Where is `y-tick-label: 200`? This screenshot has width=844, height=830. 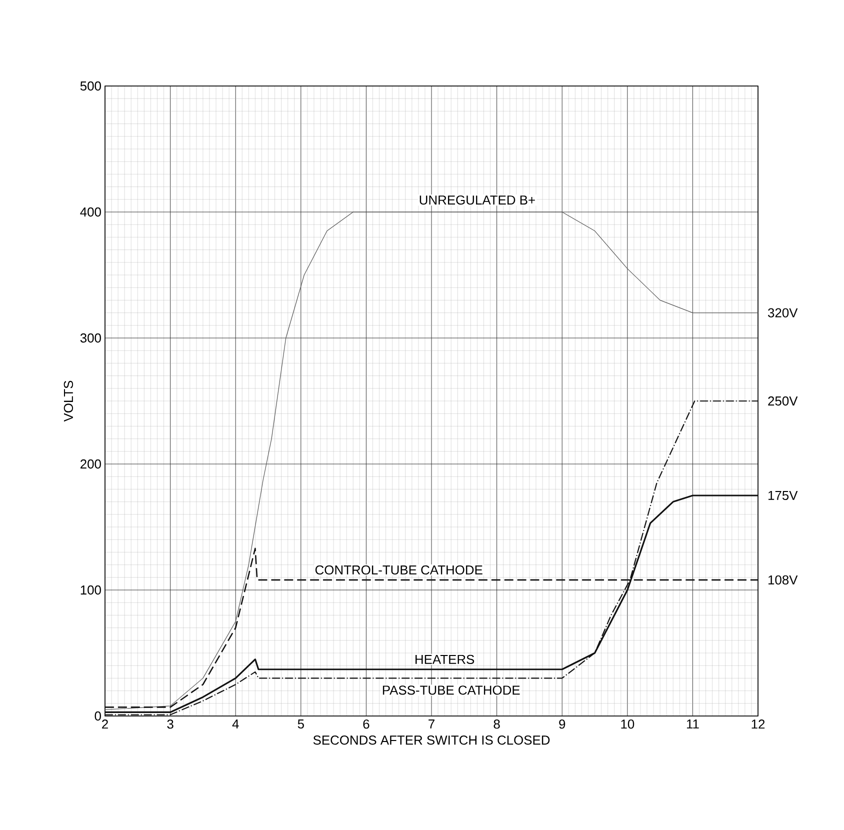
y-tick-label: 200 is located at coordinates (90, 464).